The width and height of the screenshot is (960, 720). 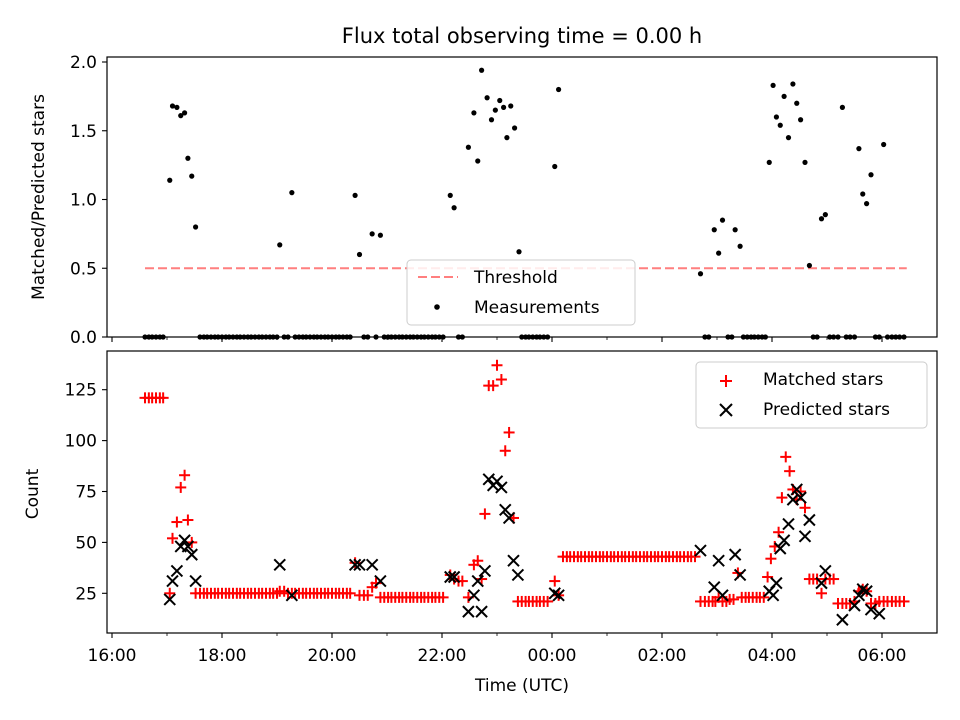 I want to click on legend-measurements-label: Measurements, so click(x=537, y=308).